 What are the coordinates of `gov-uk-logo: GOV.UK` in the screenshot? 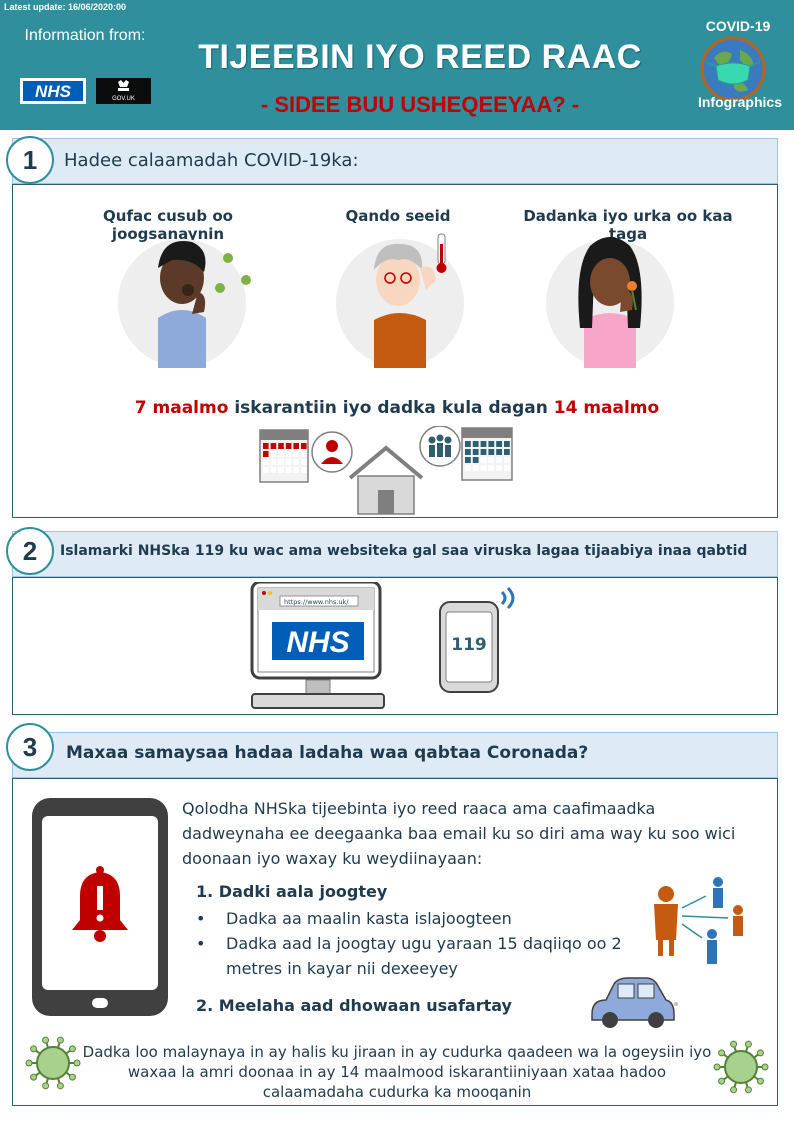 It's located at (123, 91).